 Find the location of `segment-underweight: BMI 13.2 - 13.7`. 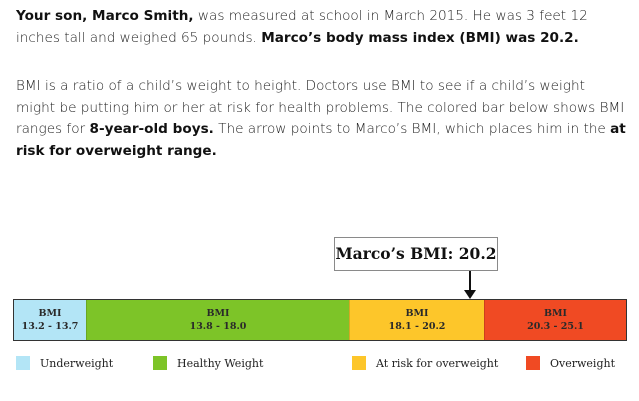

segment-underweight: BMI 13.2 - 13.7 is located at coordinates (50, 320).